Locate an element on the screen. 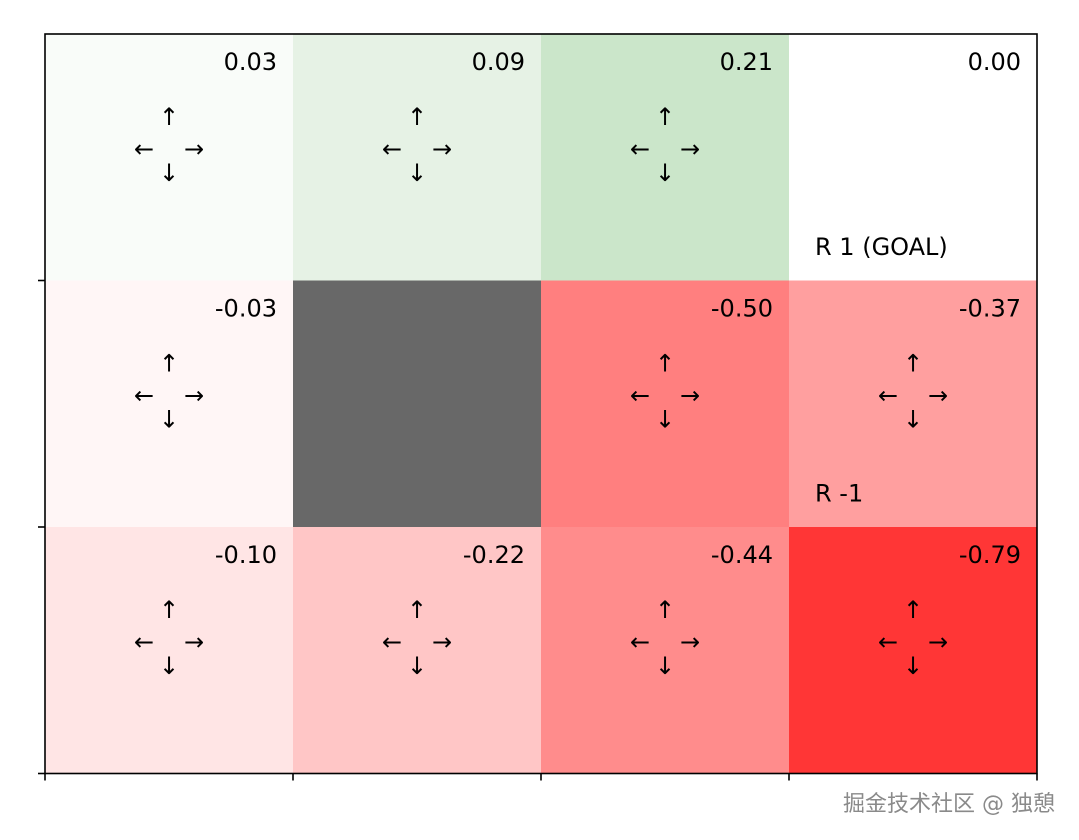 The height and width of the screenshot is (840, 1079). grid-cell-r0-c0: 0.03 ↑ ↓← → is located at coordinates (169, 157).